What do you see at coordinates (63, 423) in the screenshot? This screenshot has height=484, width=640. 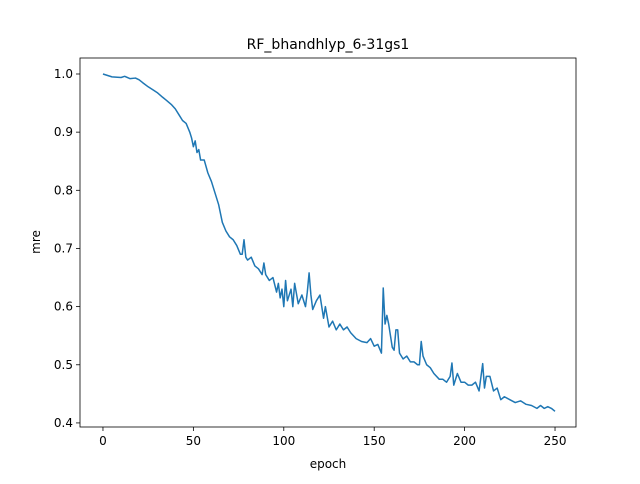 I see `y-tick-label: 0.4` at bounding box center [63, 423].